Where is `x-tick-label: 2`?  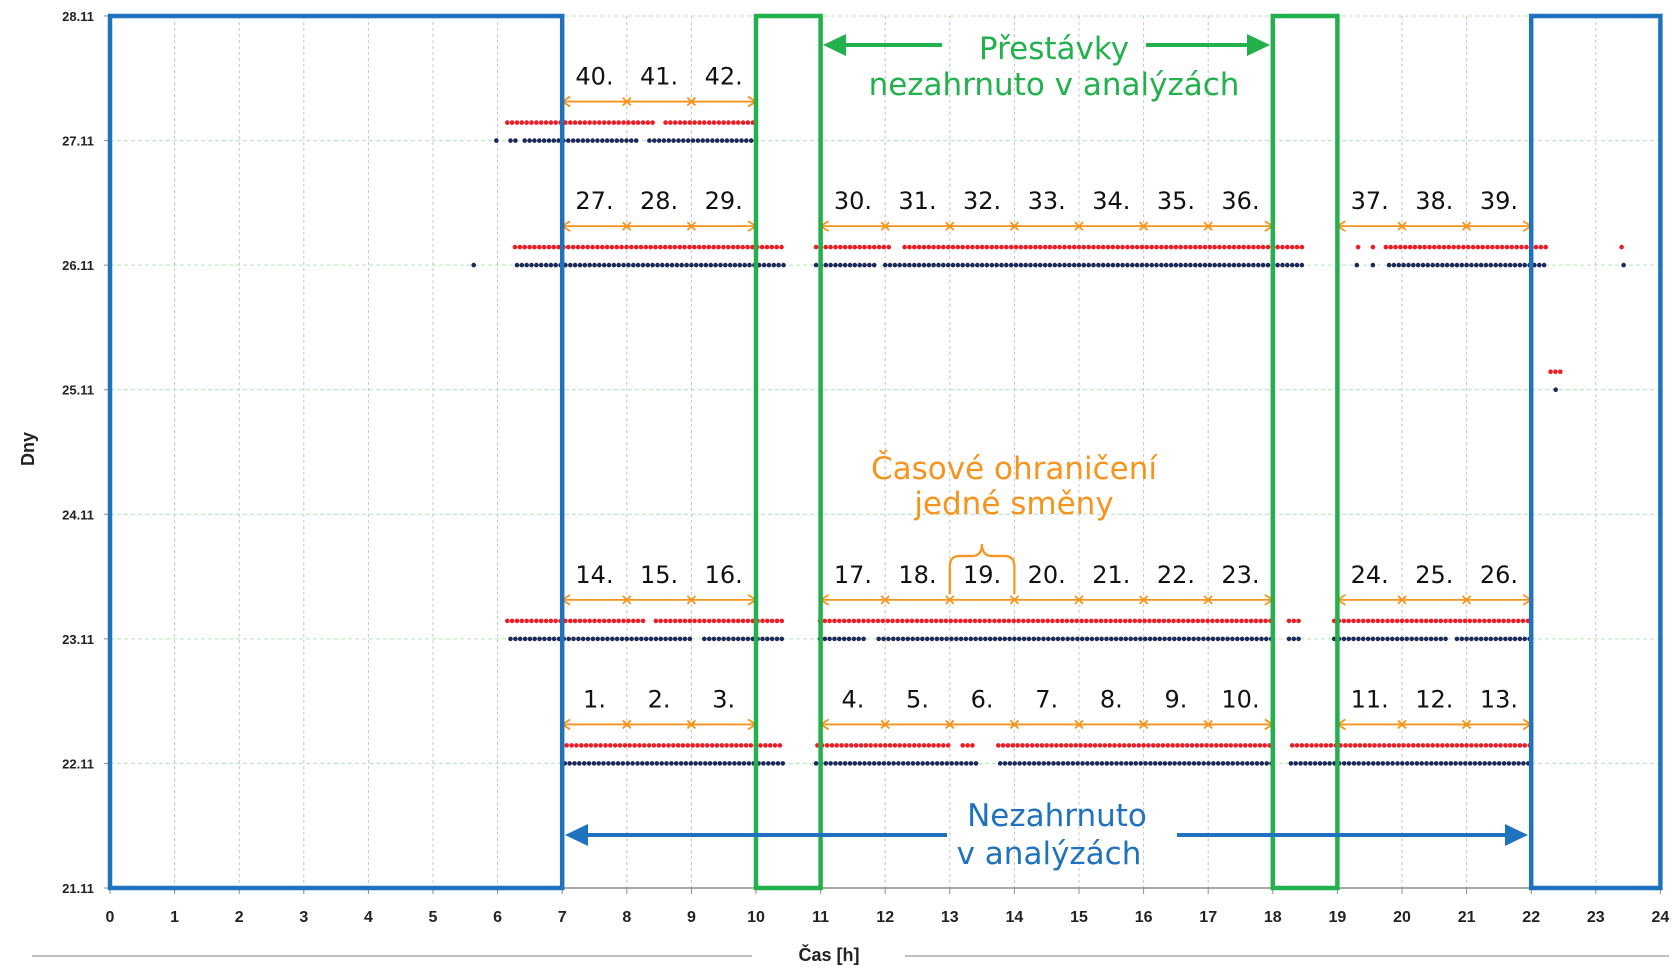 x-tick-label: 2 is located at coordinates (239, 917).